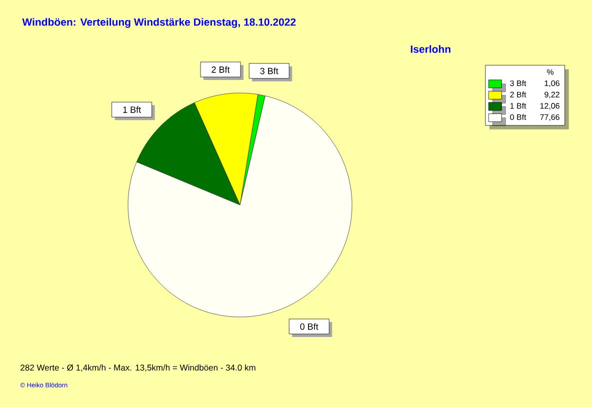 The height and width of the screenshot is (407, 592). What do you see at coordinates (552, 95) in the screenshot?
I see `data-label: 9,22` at bounding box center [552, 95].